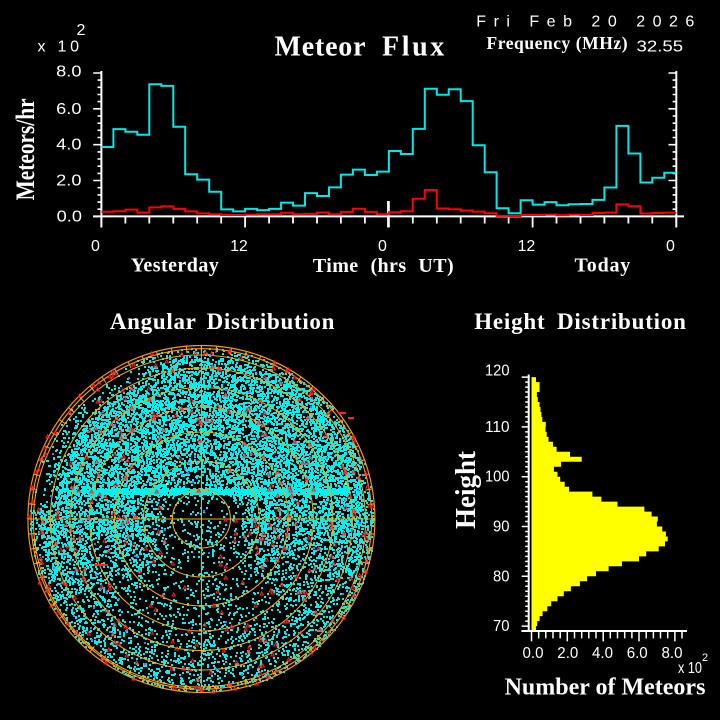 The width and height of the screenshot is (720, 720). I want to click on svg-text: Angular Distribution, so click(222, 321).